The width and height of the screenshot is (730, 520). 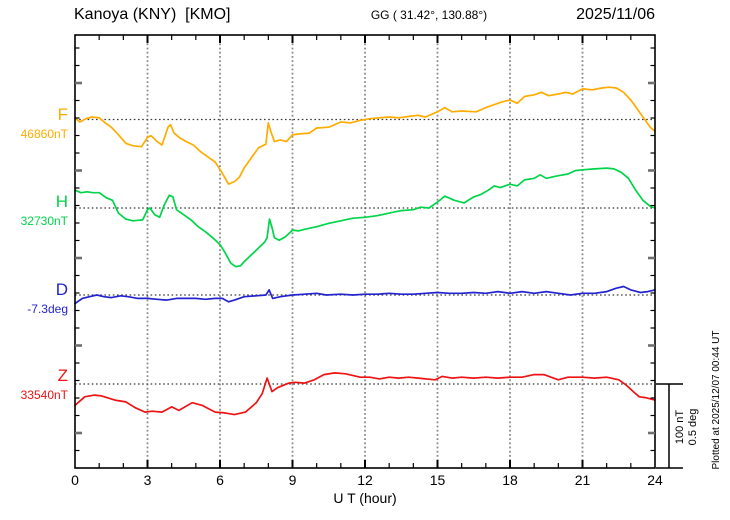 I want to click on scale-bar-label-deg: 0.5 deg, so click(x=693, y=427).